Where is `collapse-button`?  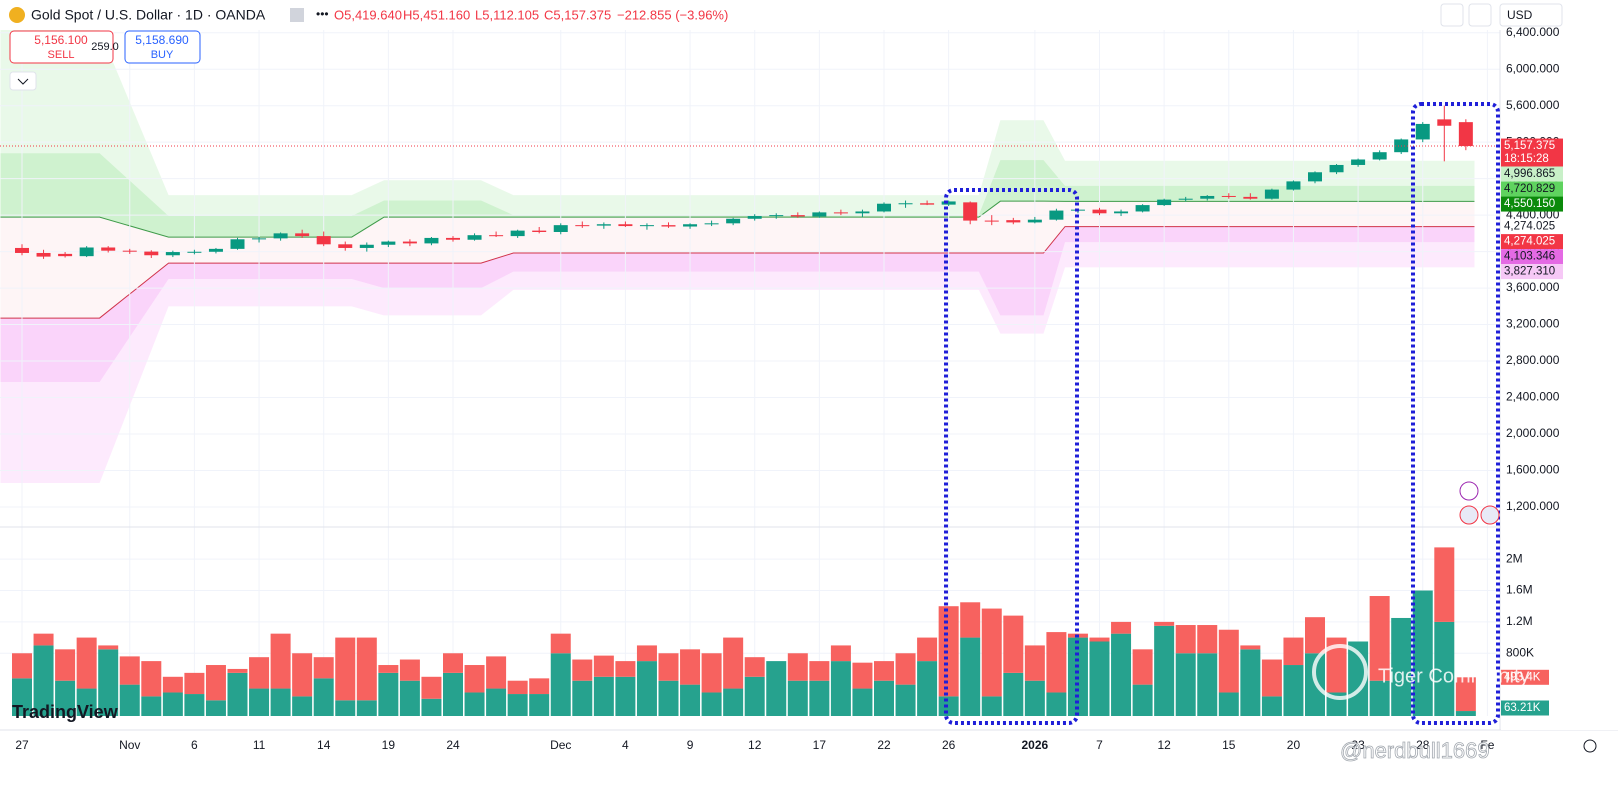
collapse-button is located at coordinates (23, 81).